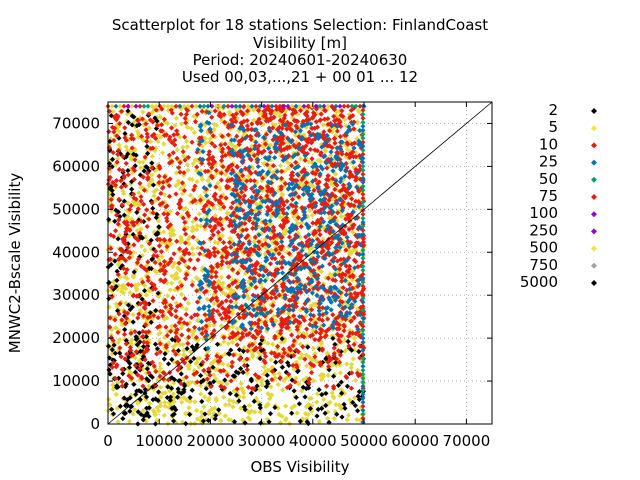 The height and width of the screenshot is (480, 640). What do you see at coordinates (594, 111) in the screenshot?
I see `legend-marker` at bounding box center [594, 111].